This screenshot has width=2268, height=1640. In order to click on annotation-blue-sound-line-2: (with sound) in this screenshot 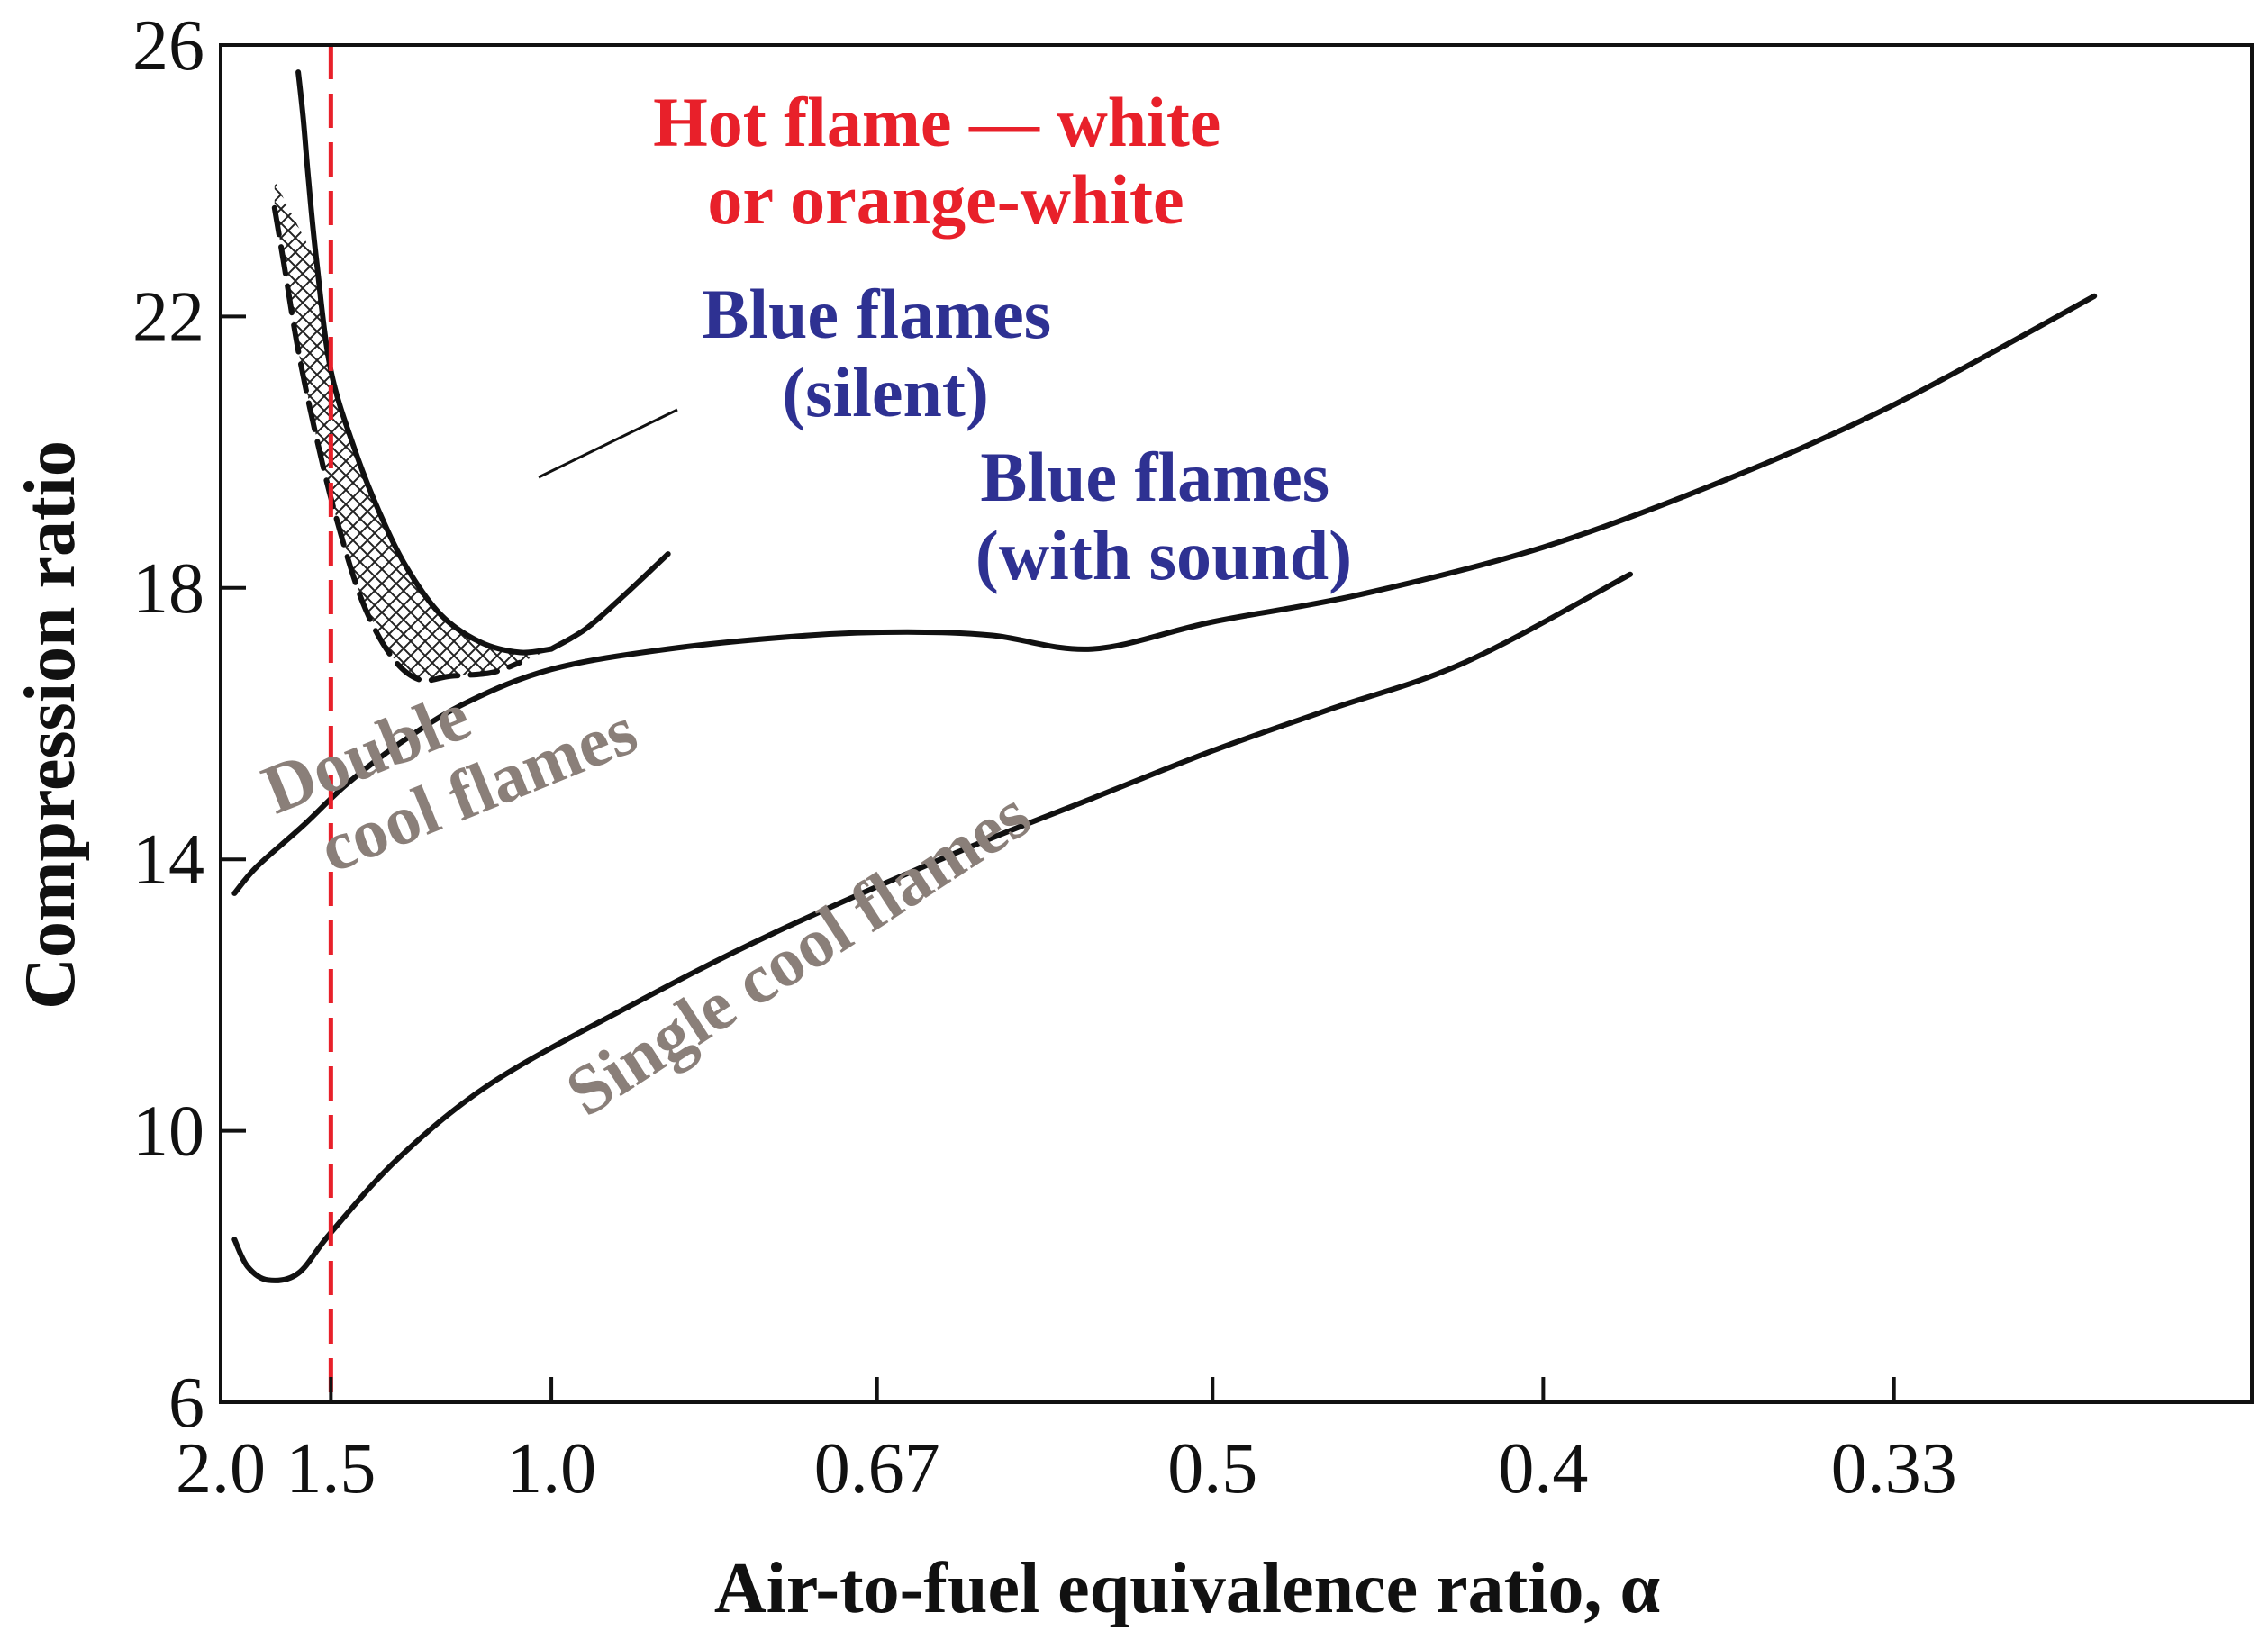, I will do `click(1163, 555)`.